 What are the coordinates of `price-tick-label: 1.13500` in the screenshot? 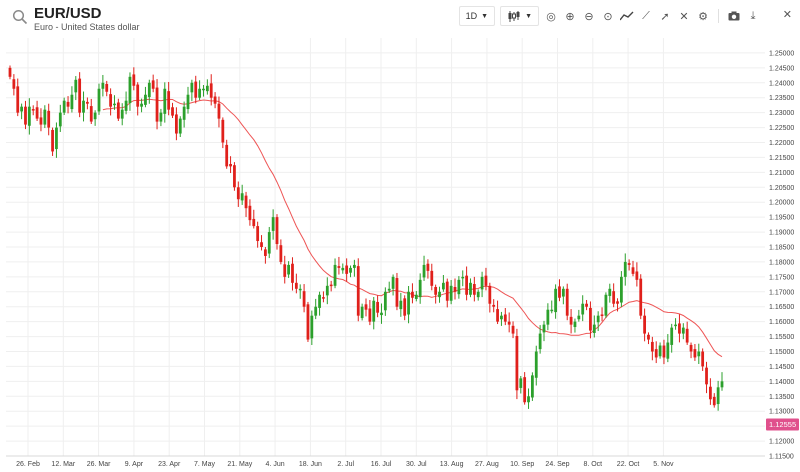 It's located at (781, 397).